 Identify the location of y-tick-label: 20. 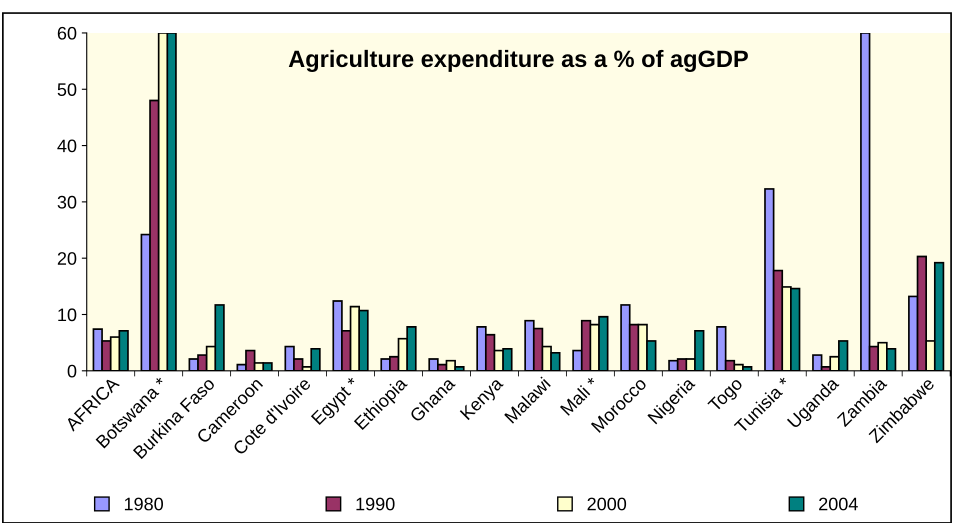
(67, 258).